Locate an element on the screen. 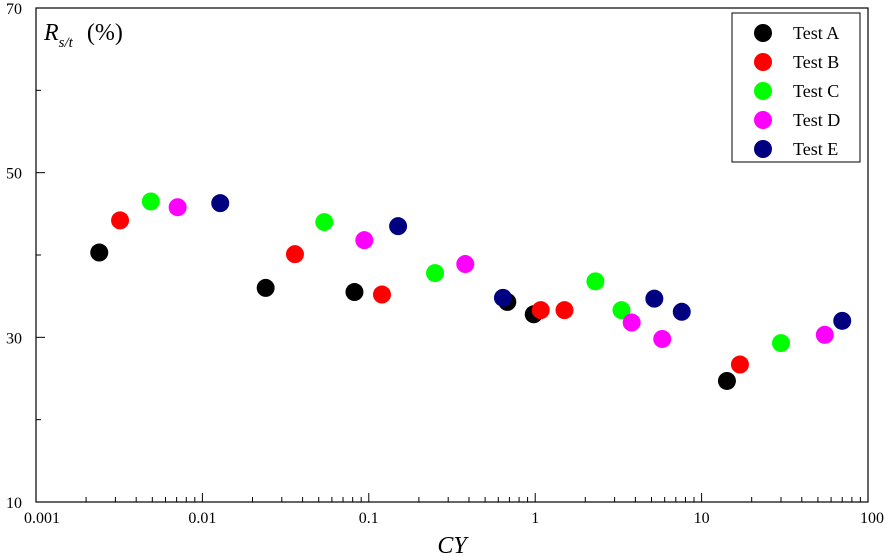 Image resolution: width=886 pixels, height=556 pixels. x-tick-label: 100 is located at coordinates (872, 518).